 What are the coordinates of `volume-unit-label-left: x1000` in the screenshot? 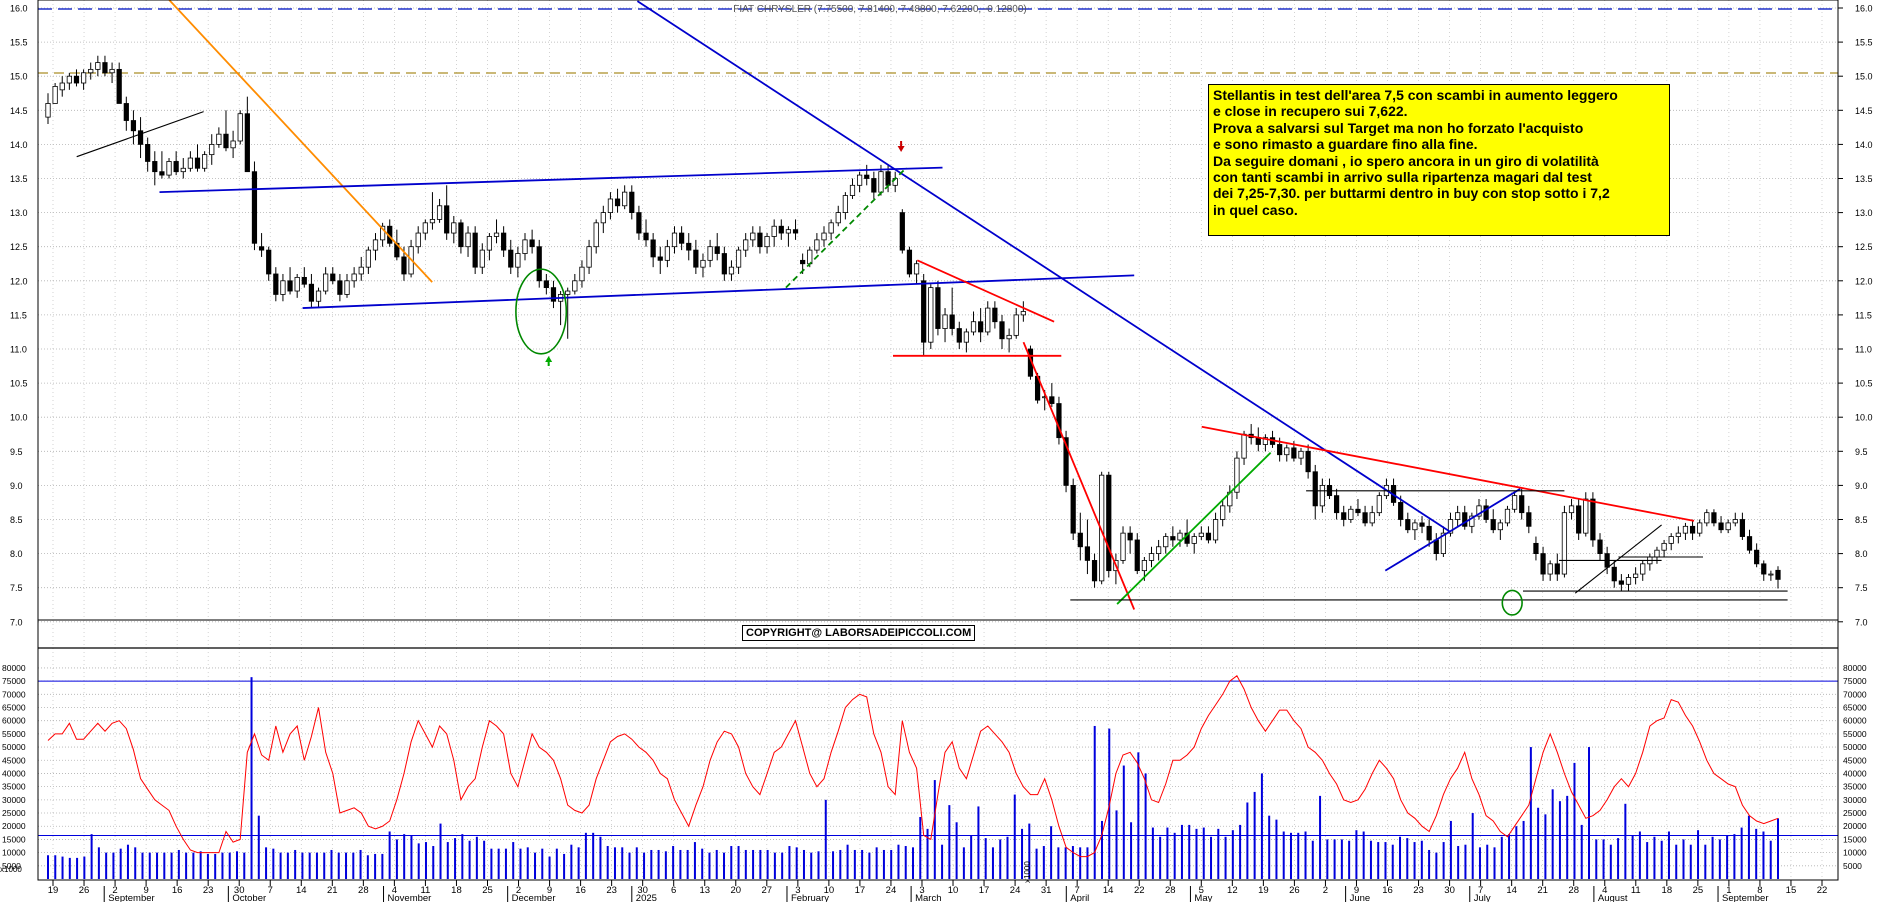 It's located at (11, 869).